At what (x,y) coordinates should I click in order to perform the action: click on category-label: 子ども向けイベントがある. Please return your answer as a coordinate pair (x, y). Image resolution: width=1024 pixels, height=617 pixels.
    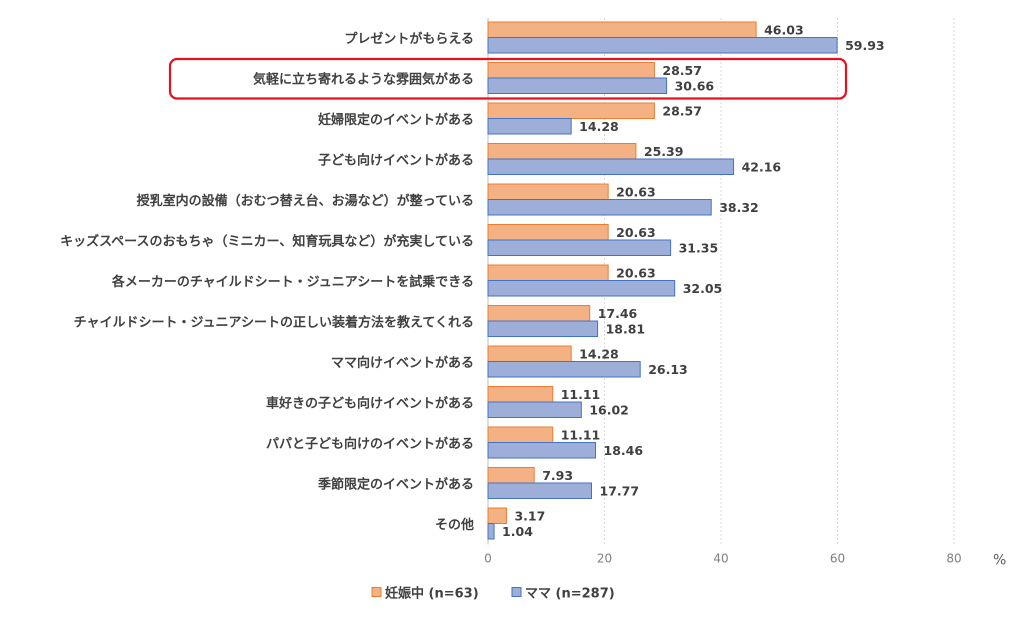
    Looking at the image, I should click on (396, 160).